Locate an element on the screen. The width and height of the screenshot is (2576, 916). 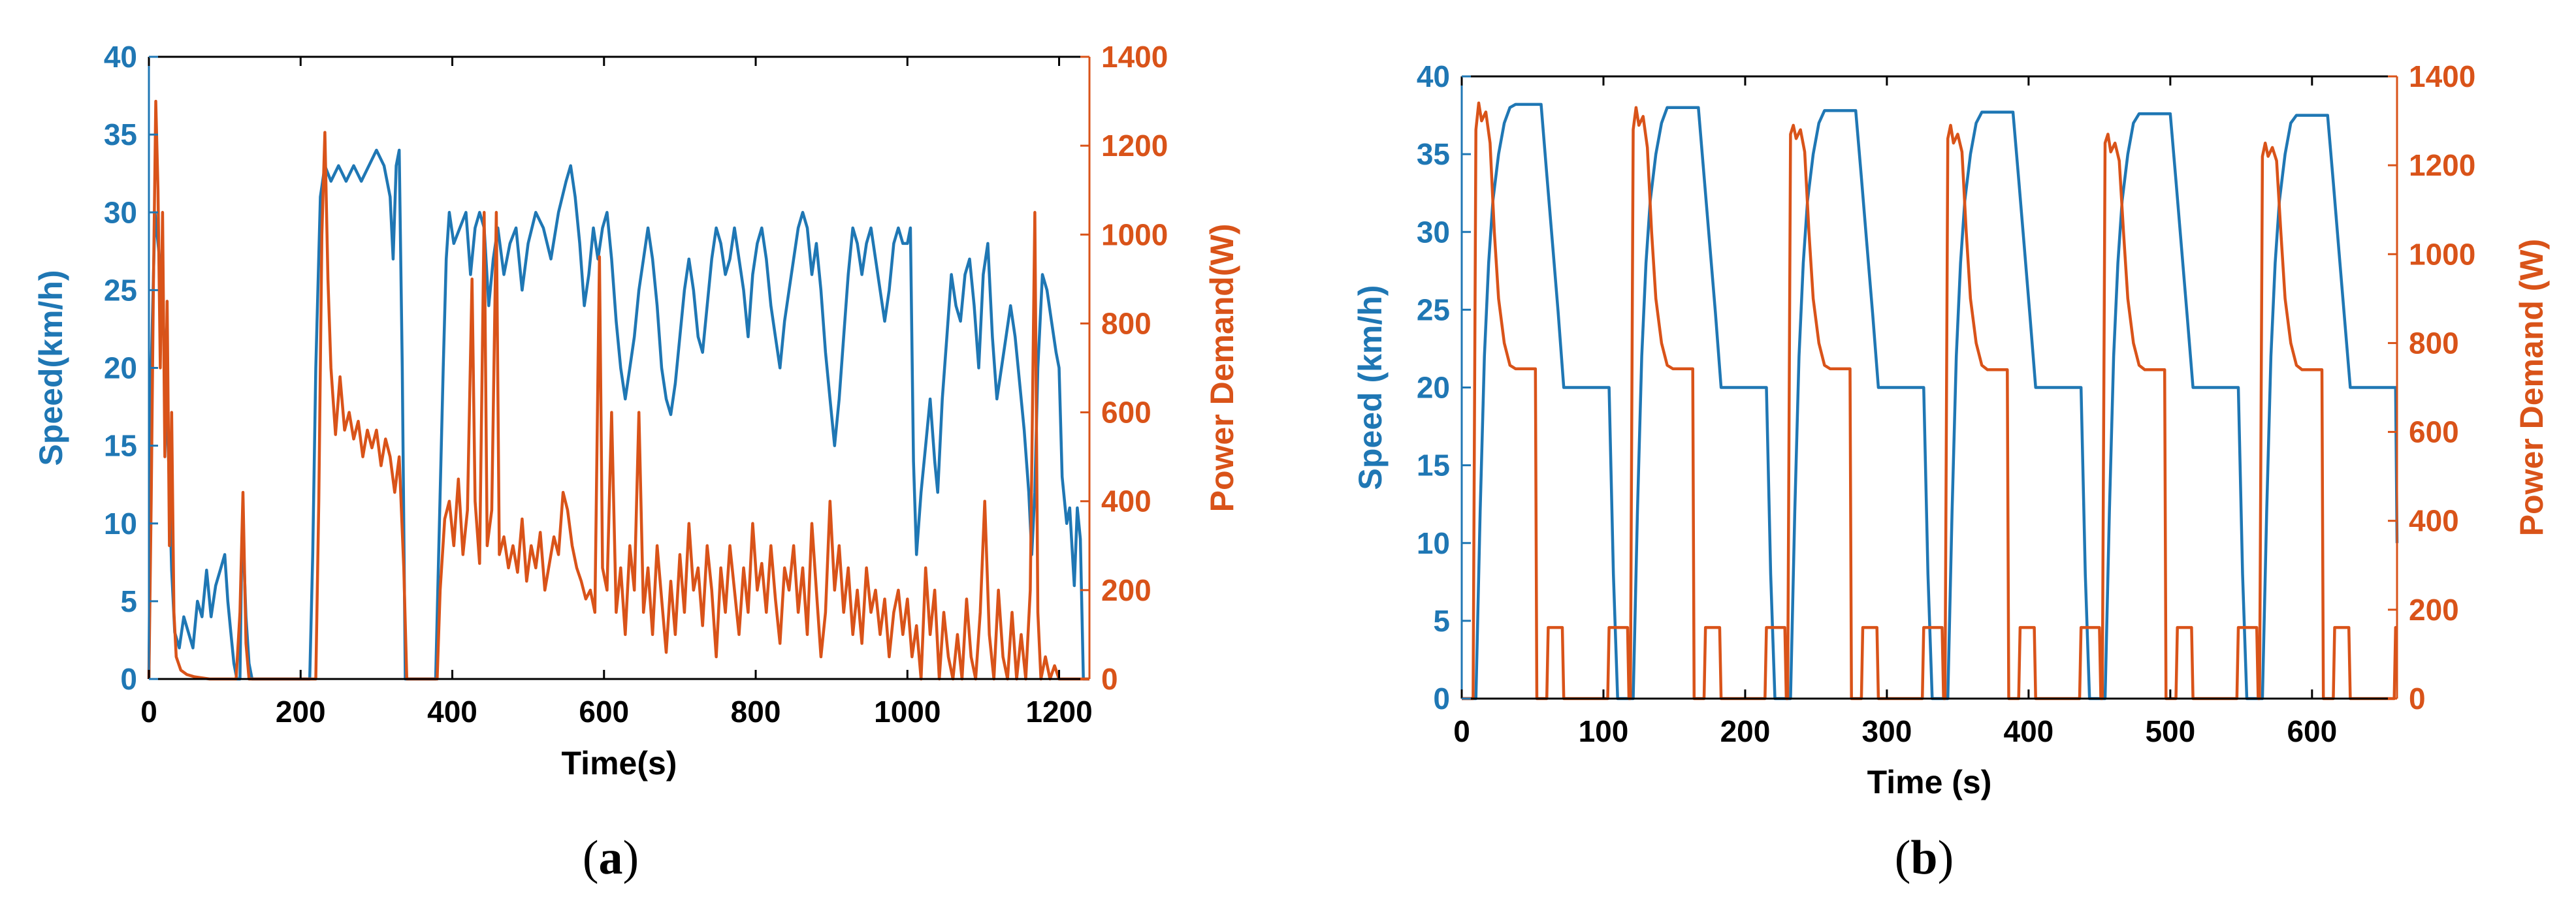
left-y-axis-label: Speed(km/h) is located at coordinates (51, 368).